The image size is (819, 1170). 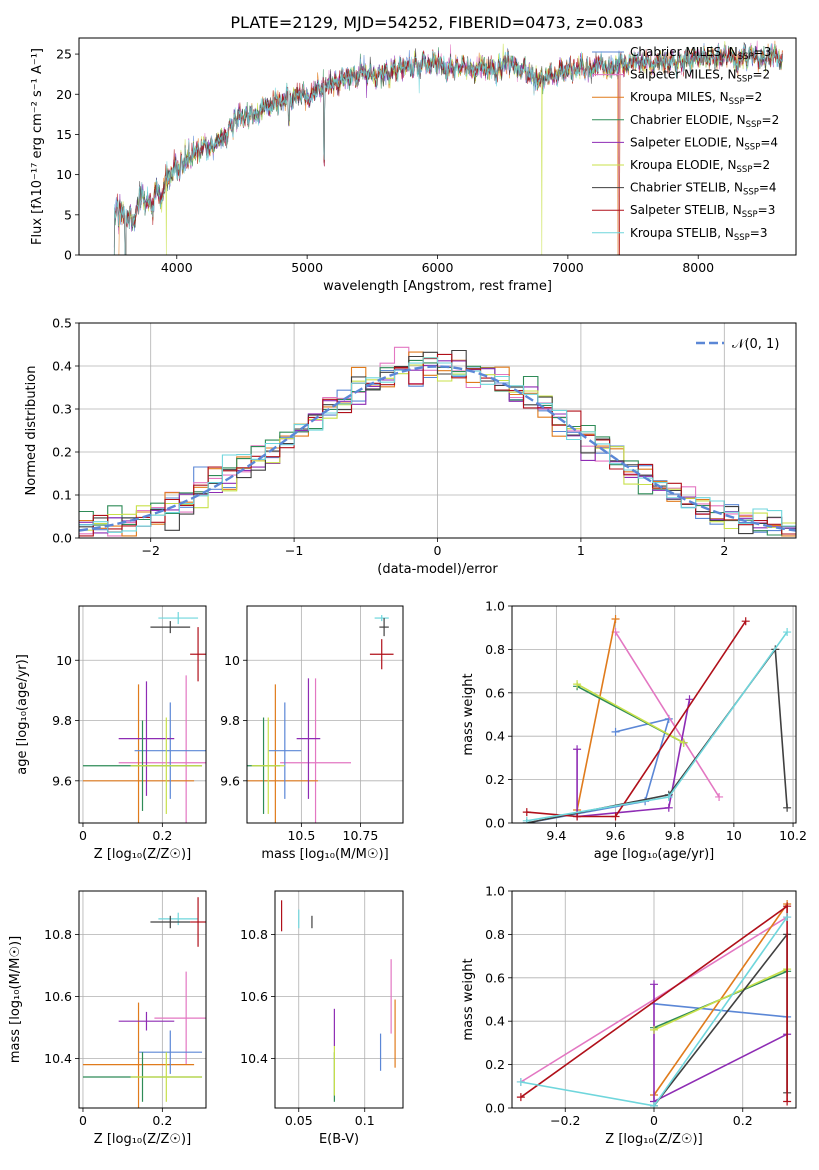 What do you see at coordinates (64, 134) in the screenshot?
I see `y-tick-label: 15` at bounding box center [64, 134].